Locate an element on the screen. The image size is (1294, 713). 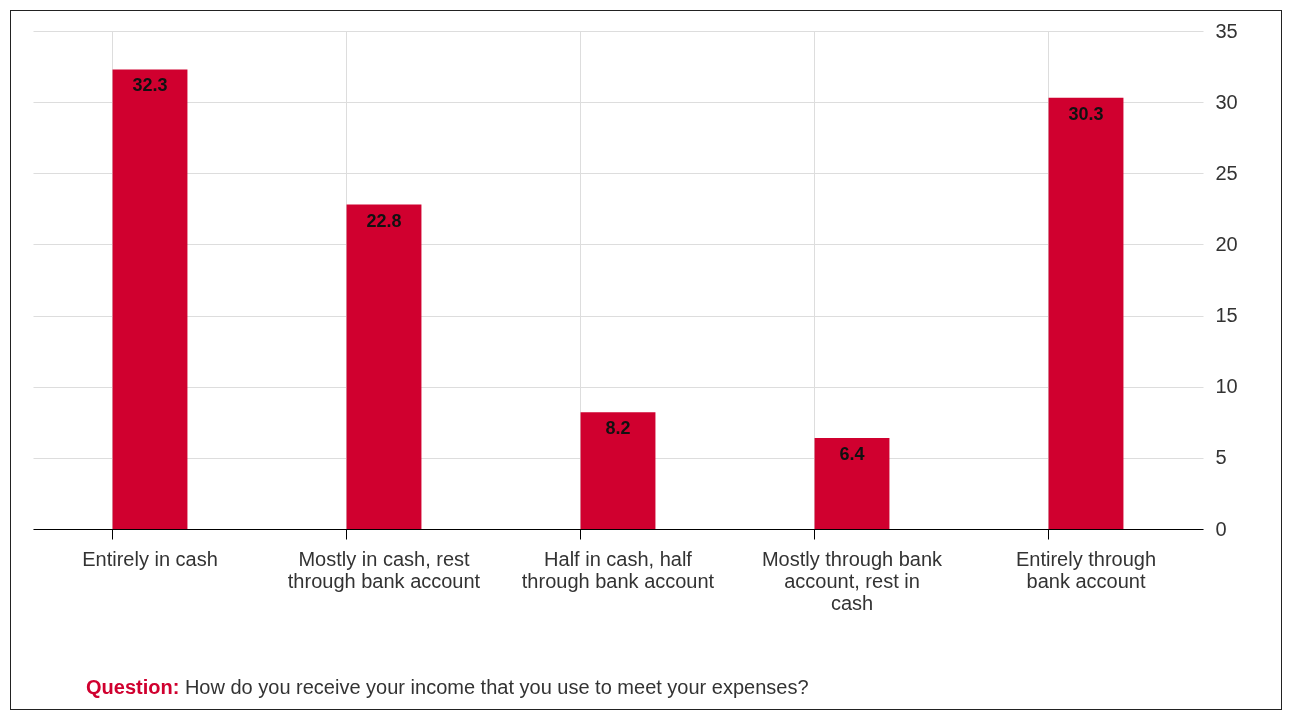
y-tick-label: 0 is located at coordinates (1221, 528).